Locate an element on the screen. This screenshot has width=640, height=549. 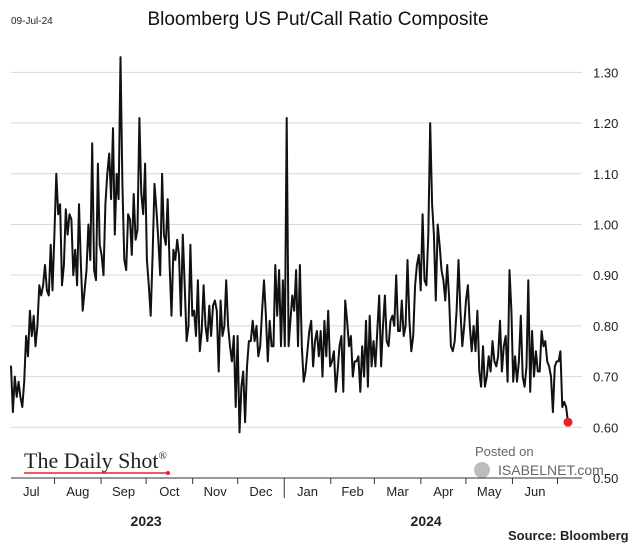
watermarks: The Daily Shot® Posted on ISABELNET.com is located at coordinates (314, 461).